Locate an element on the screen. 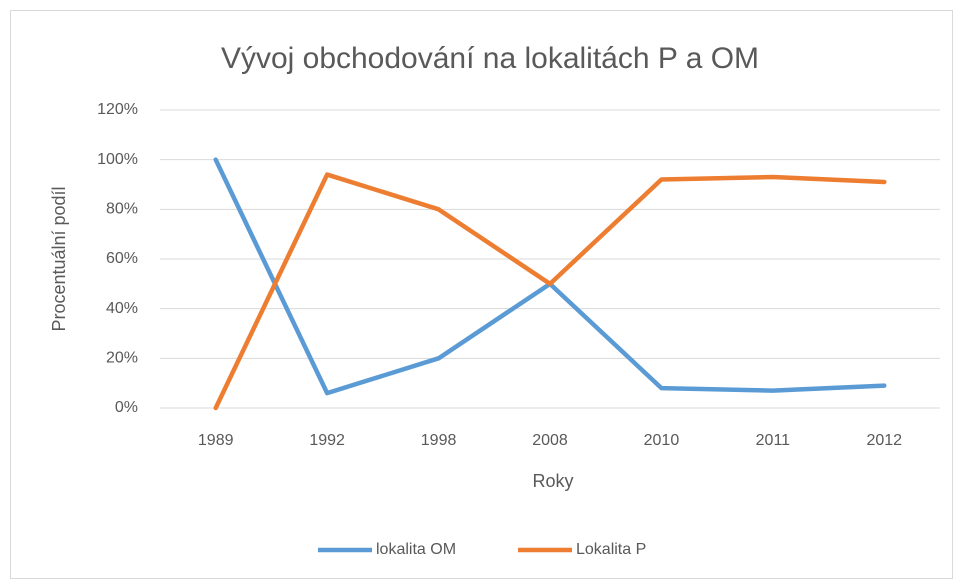 The width and height of the screenshot is (954, 580). y-axis-label: Procentuální podíl is located at coordinates (59, 258).